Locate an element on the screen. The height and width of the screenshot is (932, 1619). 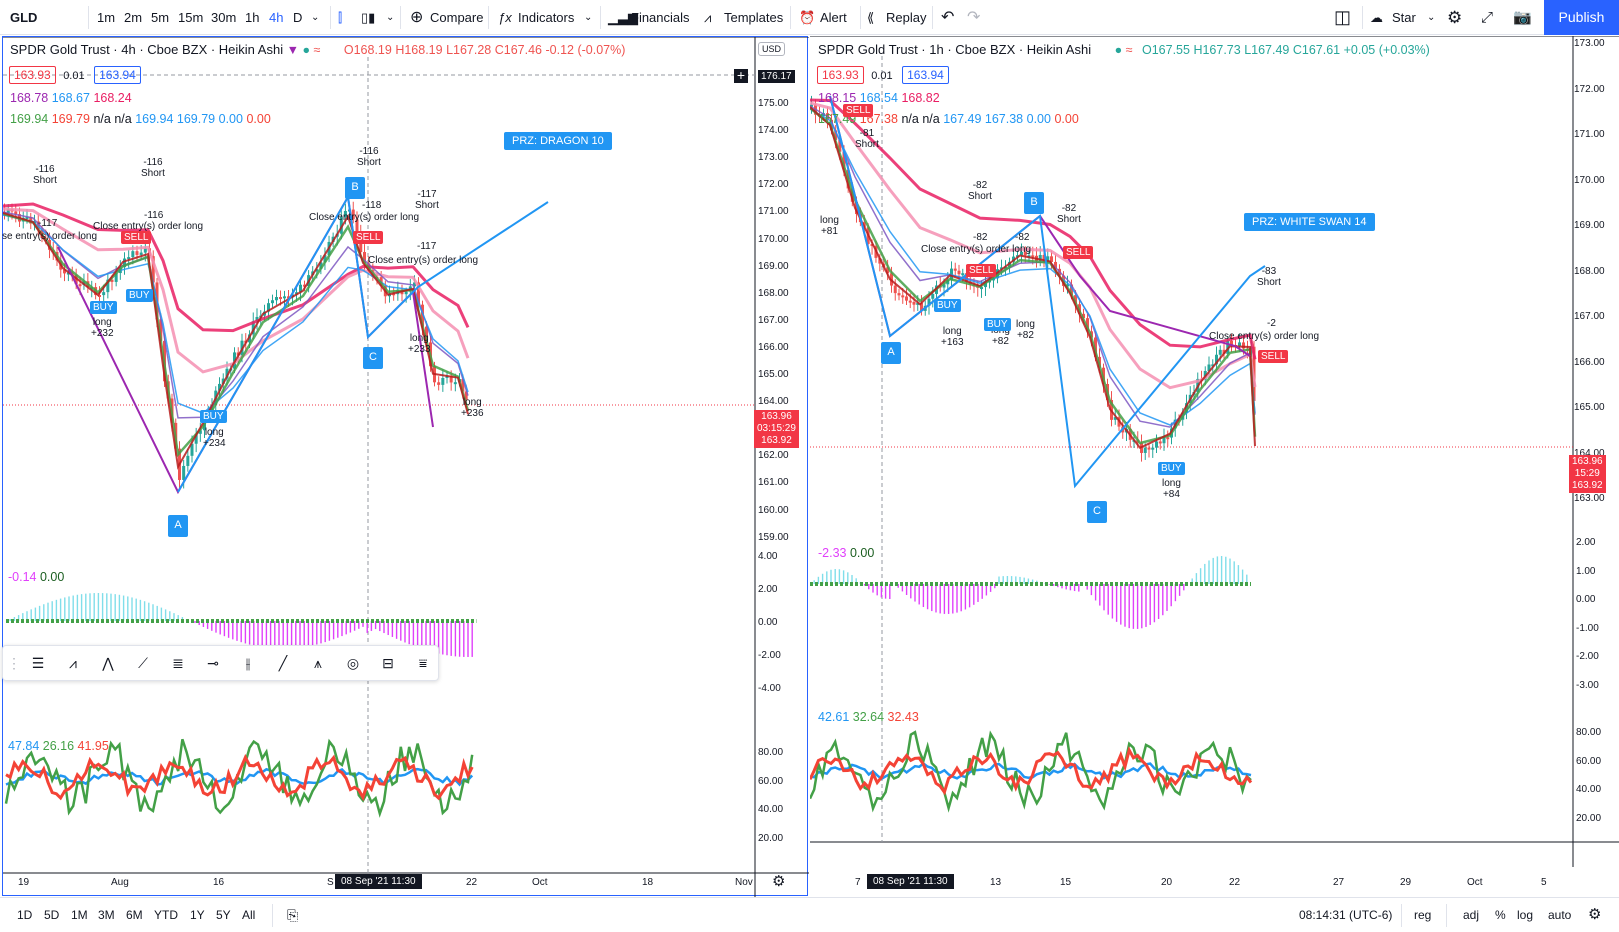
templates-button: Templates is located at coordinates (754, 17).